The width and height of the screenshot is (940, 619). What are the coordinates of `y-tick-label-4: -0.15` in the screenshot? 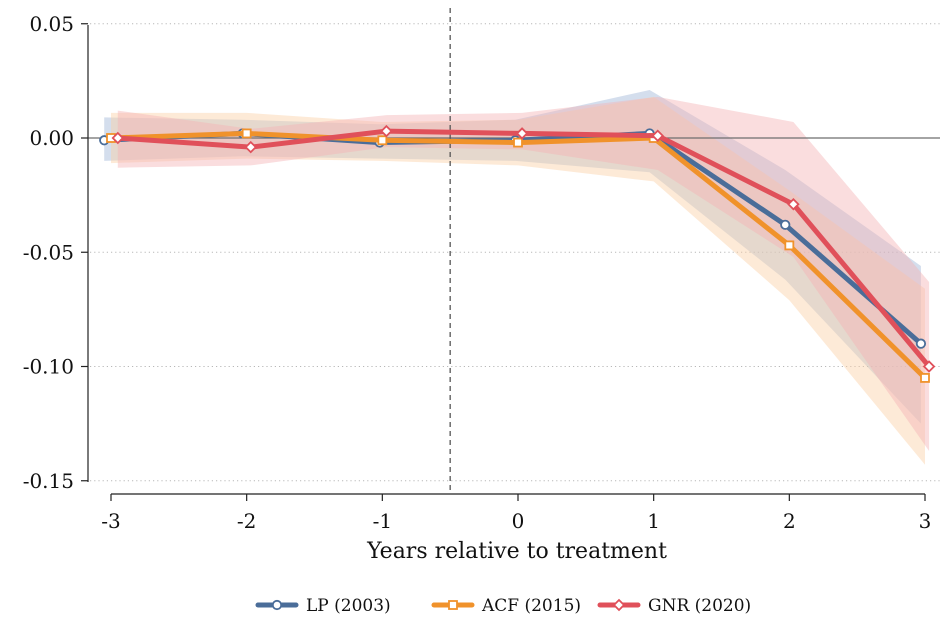 It's located at (48, 481).